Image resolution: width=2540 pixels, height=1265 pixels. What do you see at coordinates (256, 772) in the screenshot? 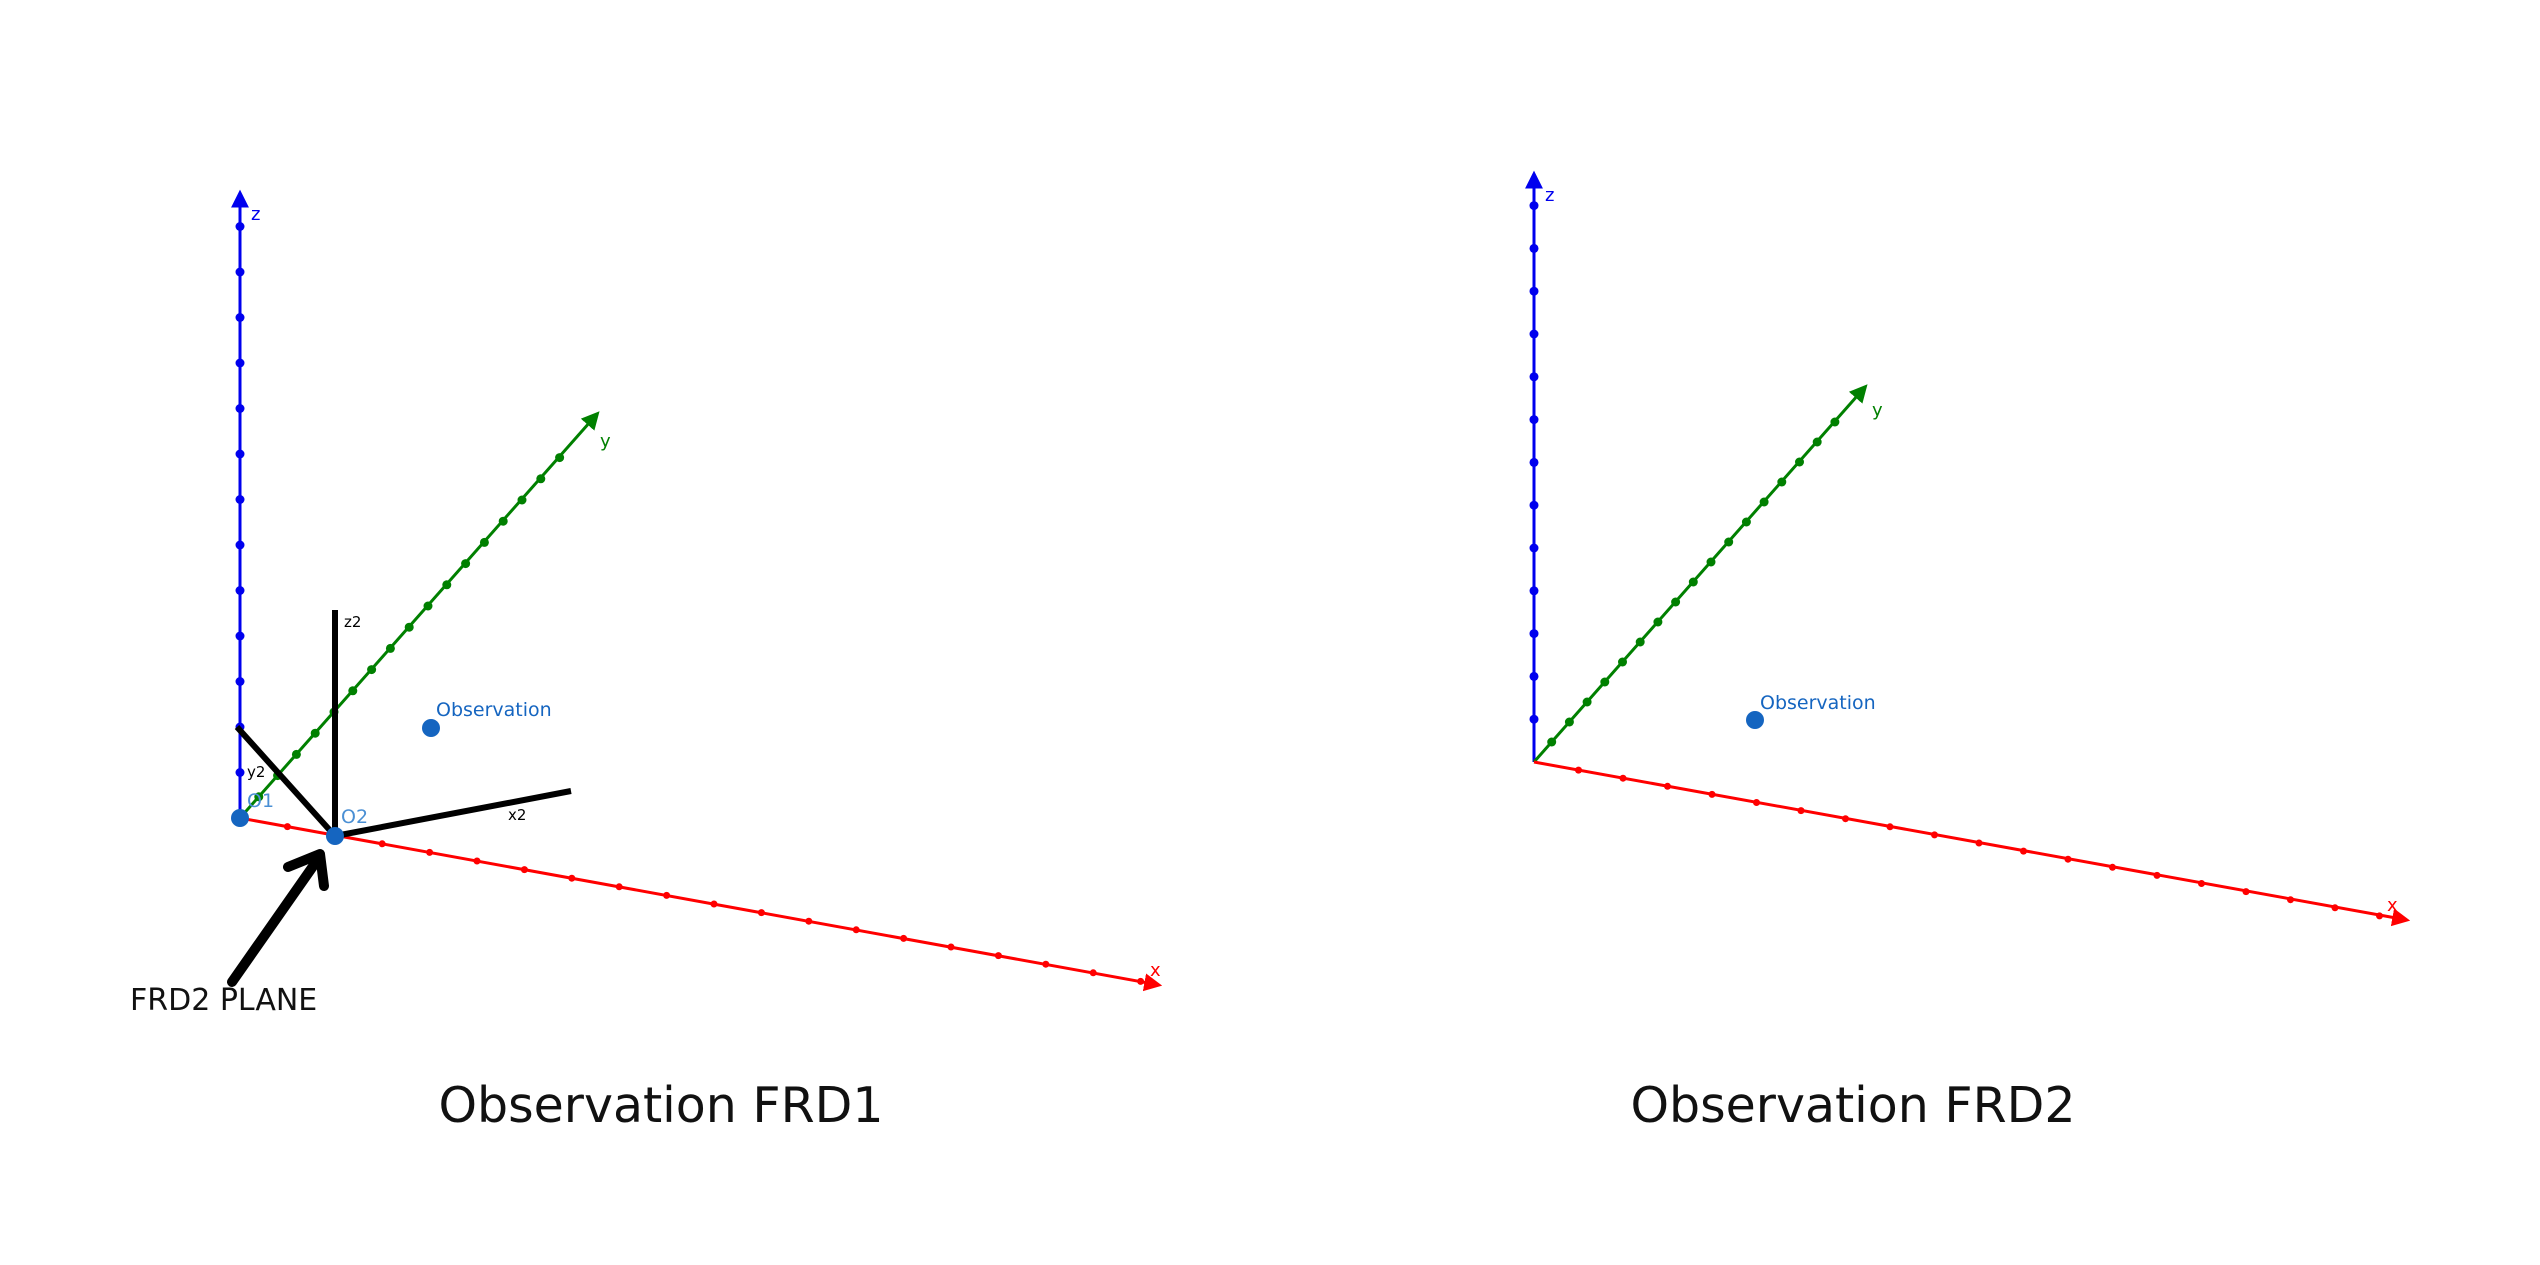
I see `frd2-y2-label: y2` at bounding box center [256, 772].